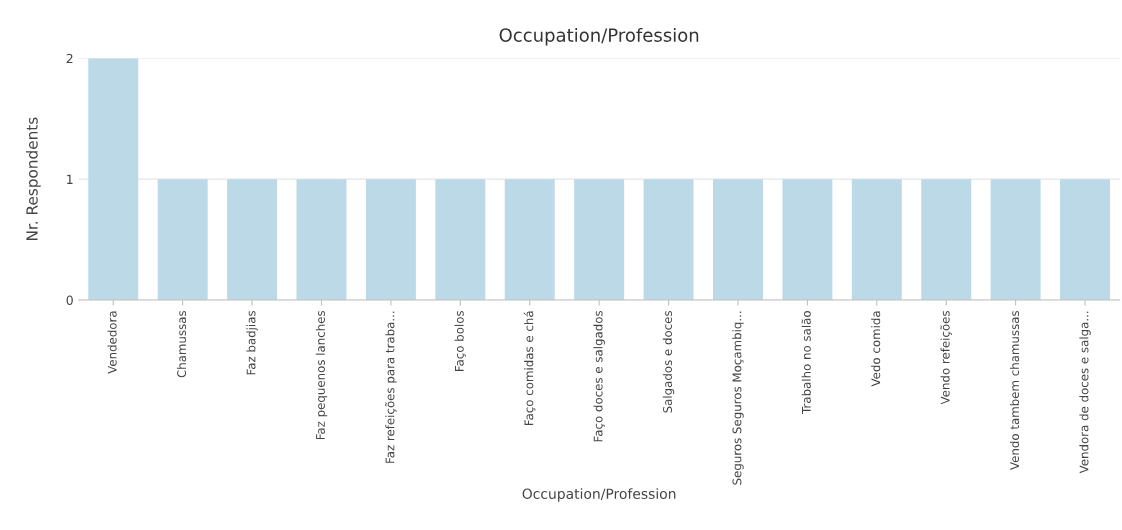 Image resolution: width=1122 pixels, height=530 pixels. What do you see at coordinates (876, 349) in the screenshot?
I see `x-tick-label: Vedo comida` at bounding box center [876, 349].